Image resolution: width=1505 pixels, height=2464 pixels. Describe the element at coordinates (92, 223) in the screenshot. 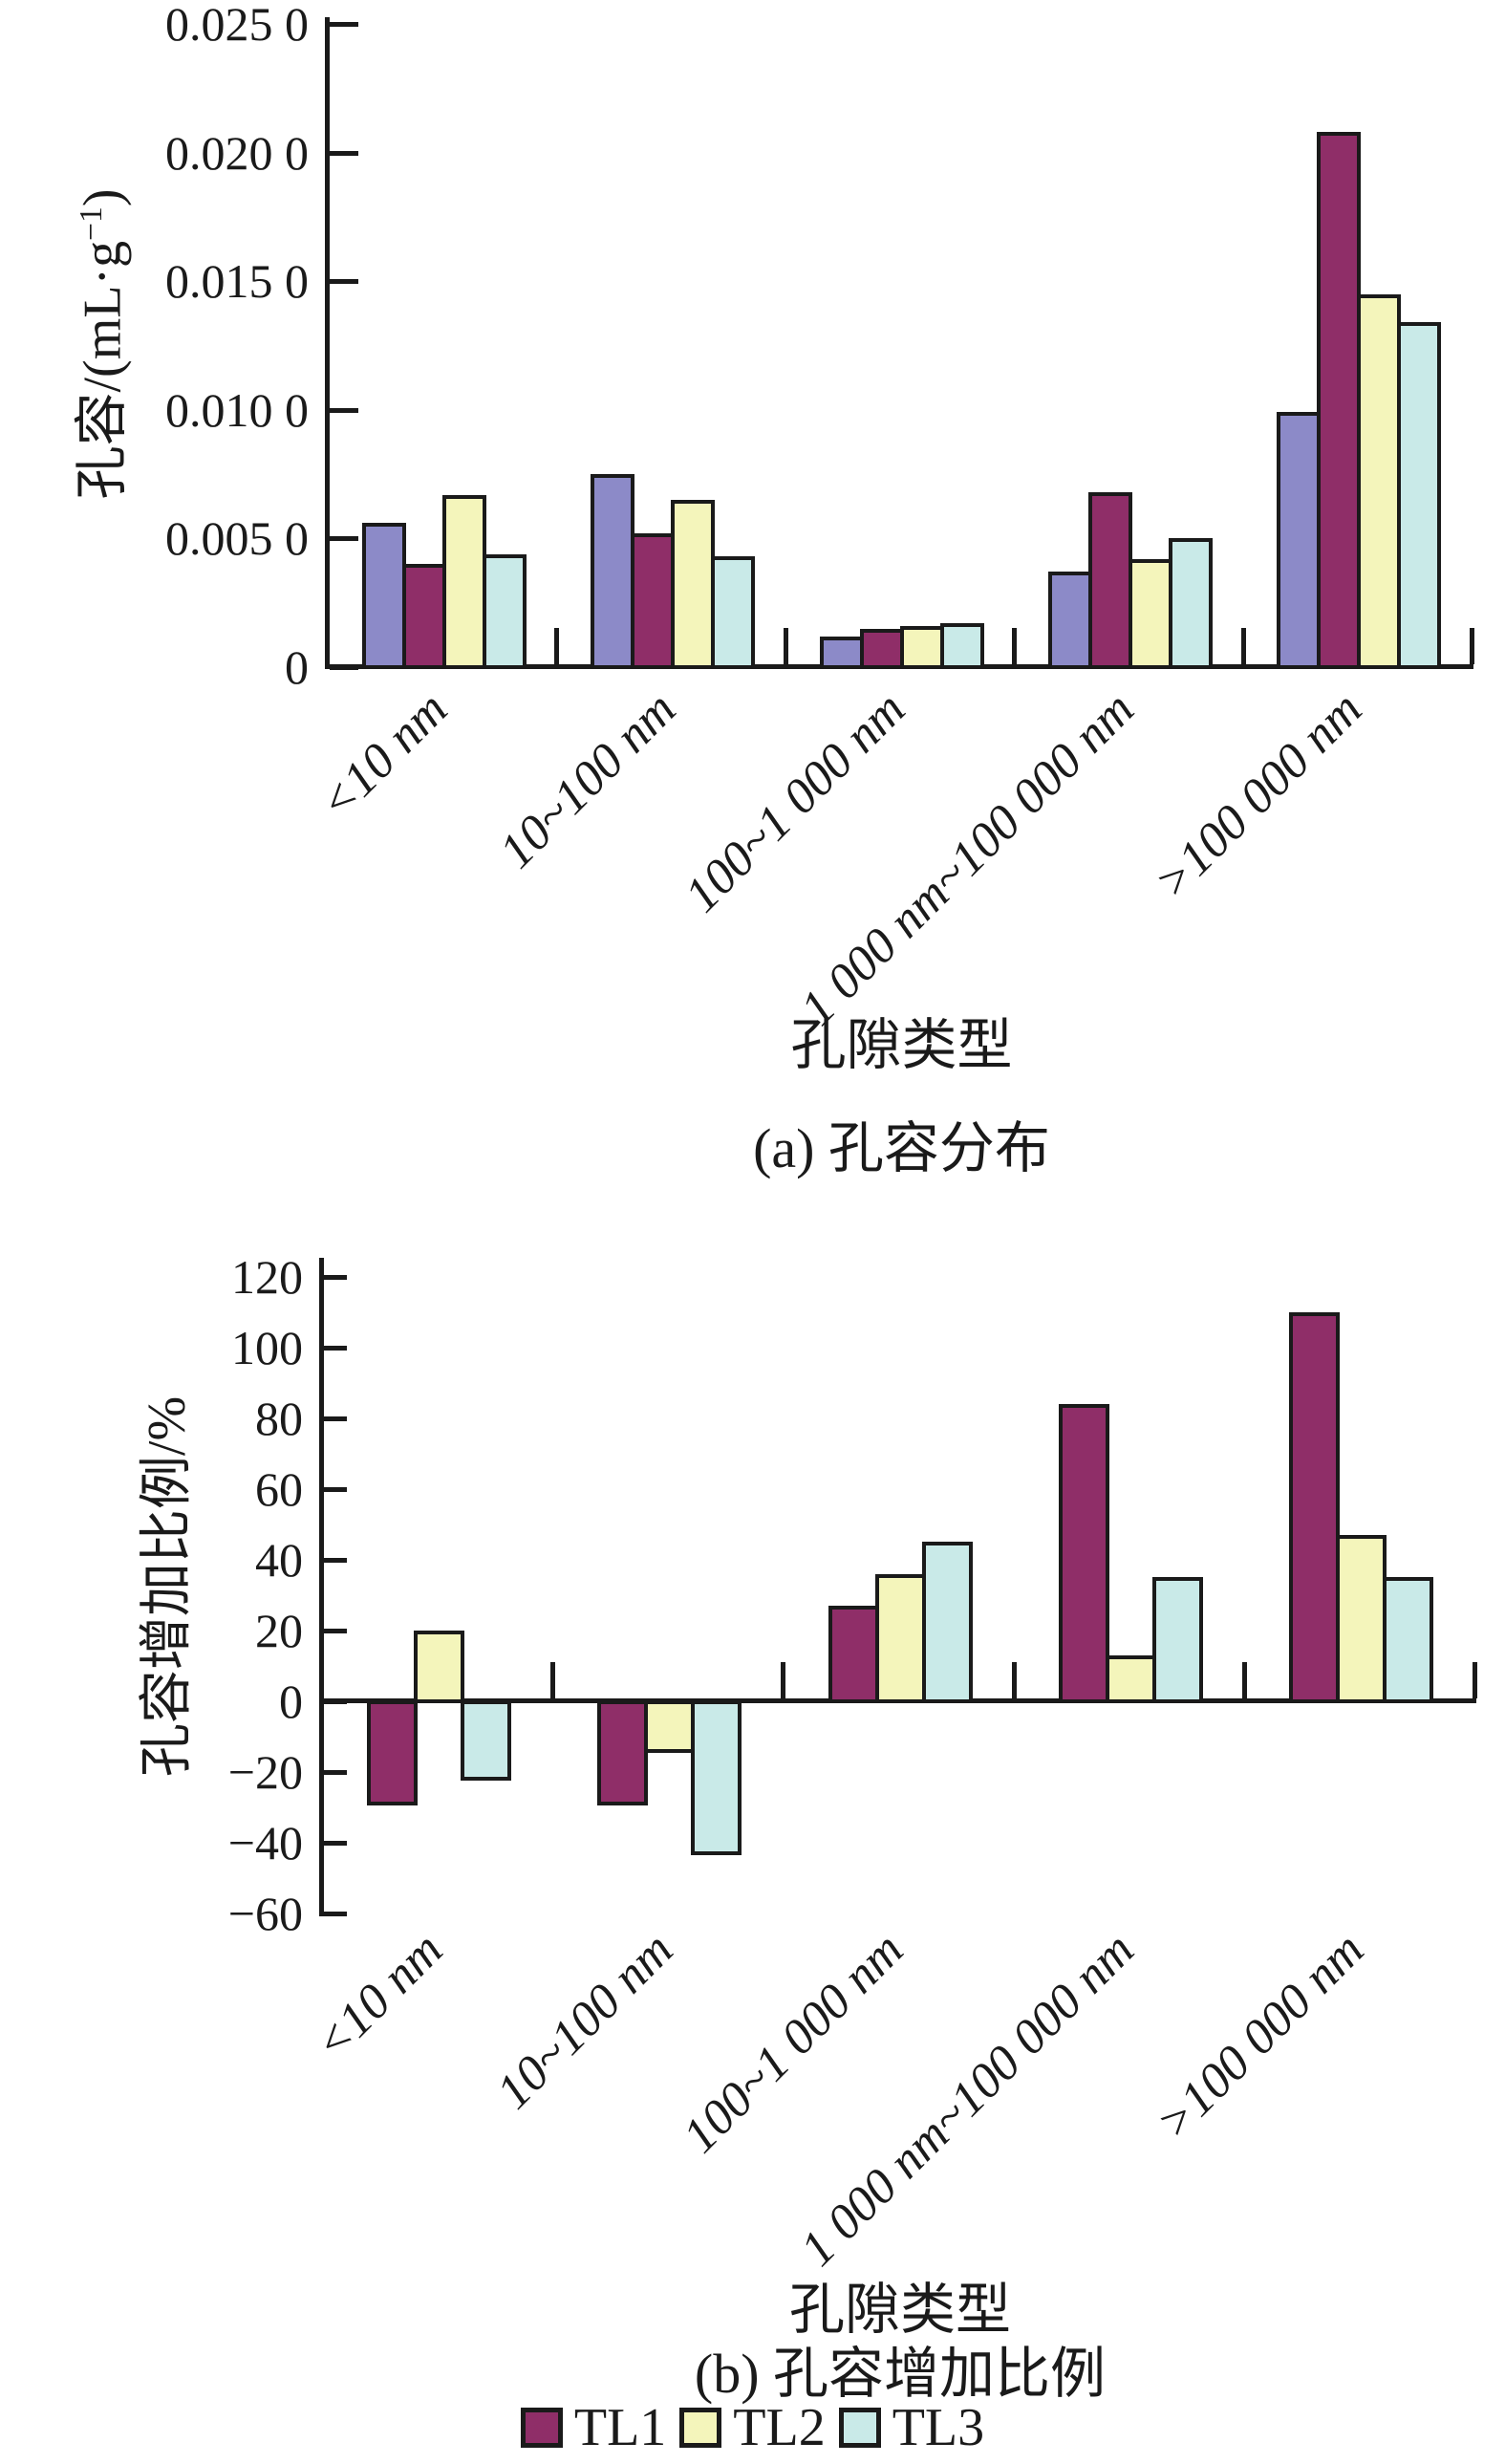

I see `chart-a-y-axis-title-sup: −1` at that location.